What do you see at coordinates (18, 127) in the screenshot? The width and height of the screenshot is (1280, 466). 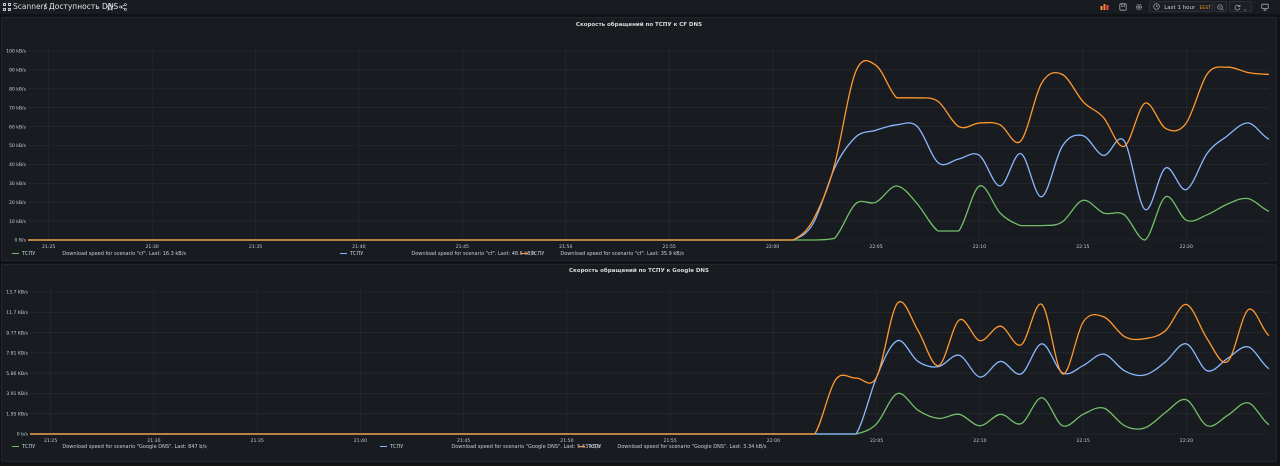 I see `y-tick-label: 60 kB/s` at bounding box center [18, 127].